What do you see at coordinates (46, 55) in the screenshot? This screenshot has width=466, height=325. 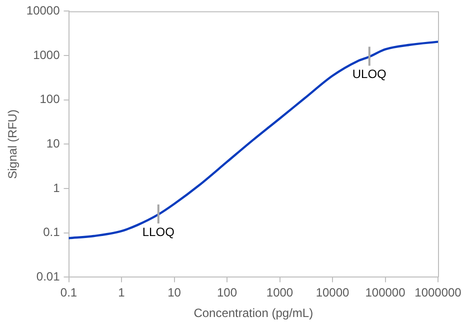 I see `y-tick-label: 1000` at bounding box center [46, 55].